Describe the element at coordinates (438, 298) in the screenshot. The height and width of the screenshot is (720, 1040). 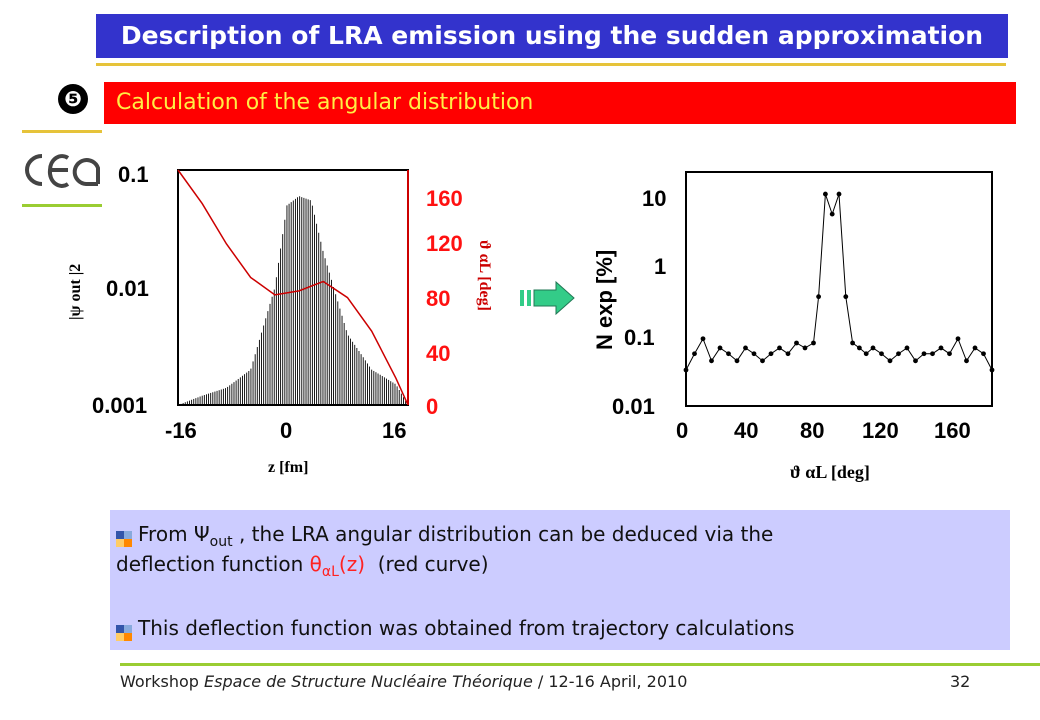
I see `y2-tick-label: 80` at that location.